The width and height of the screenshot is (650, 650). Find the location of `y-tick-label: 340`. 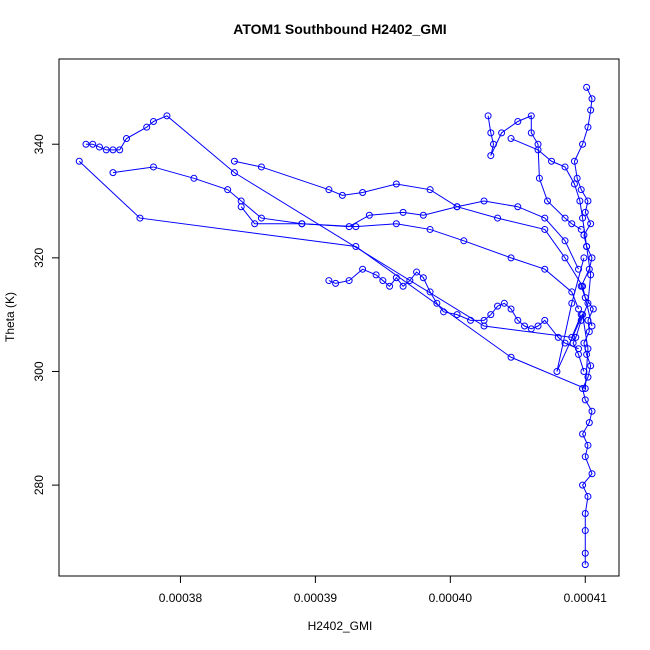

y-tick-label: 340 is located at coordinates (39, 144).